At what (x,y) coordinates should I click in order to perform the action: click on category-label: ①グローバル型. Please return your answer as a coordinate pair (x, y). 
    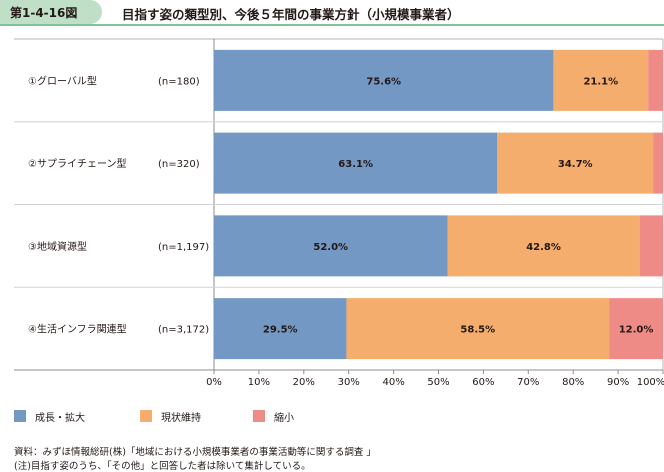
    Looking at the image, I should click on (62, 80).